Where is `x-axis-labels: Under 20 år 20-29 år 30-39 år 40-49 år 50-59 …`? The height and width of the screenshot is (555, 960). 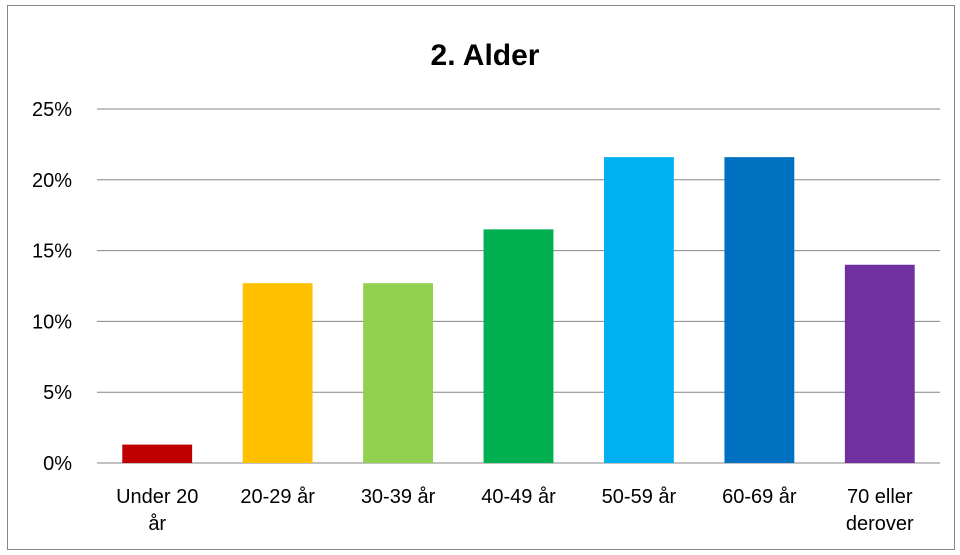
x-axis-labels: Under 20 år 20-29 år 30-39 år 40-49 år 50-59 … is located at coordinates (515, 510).